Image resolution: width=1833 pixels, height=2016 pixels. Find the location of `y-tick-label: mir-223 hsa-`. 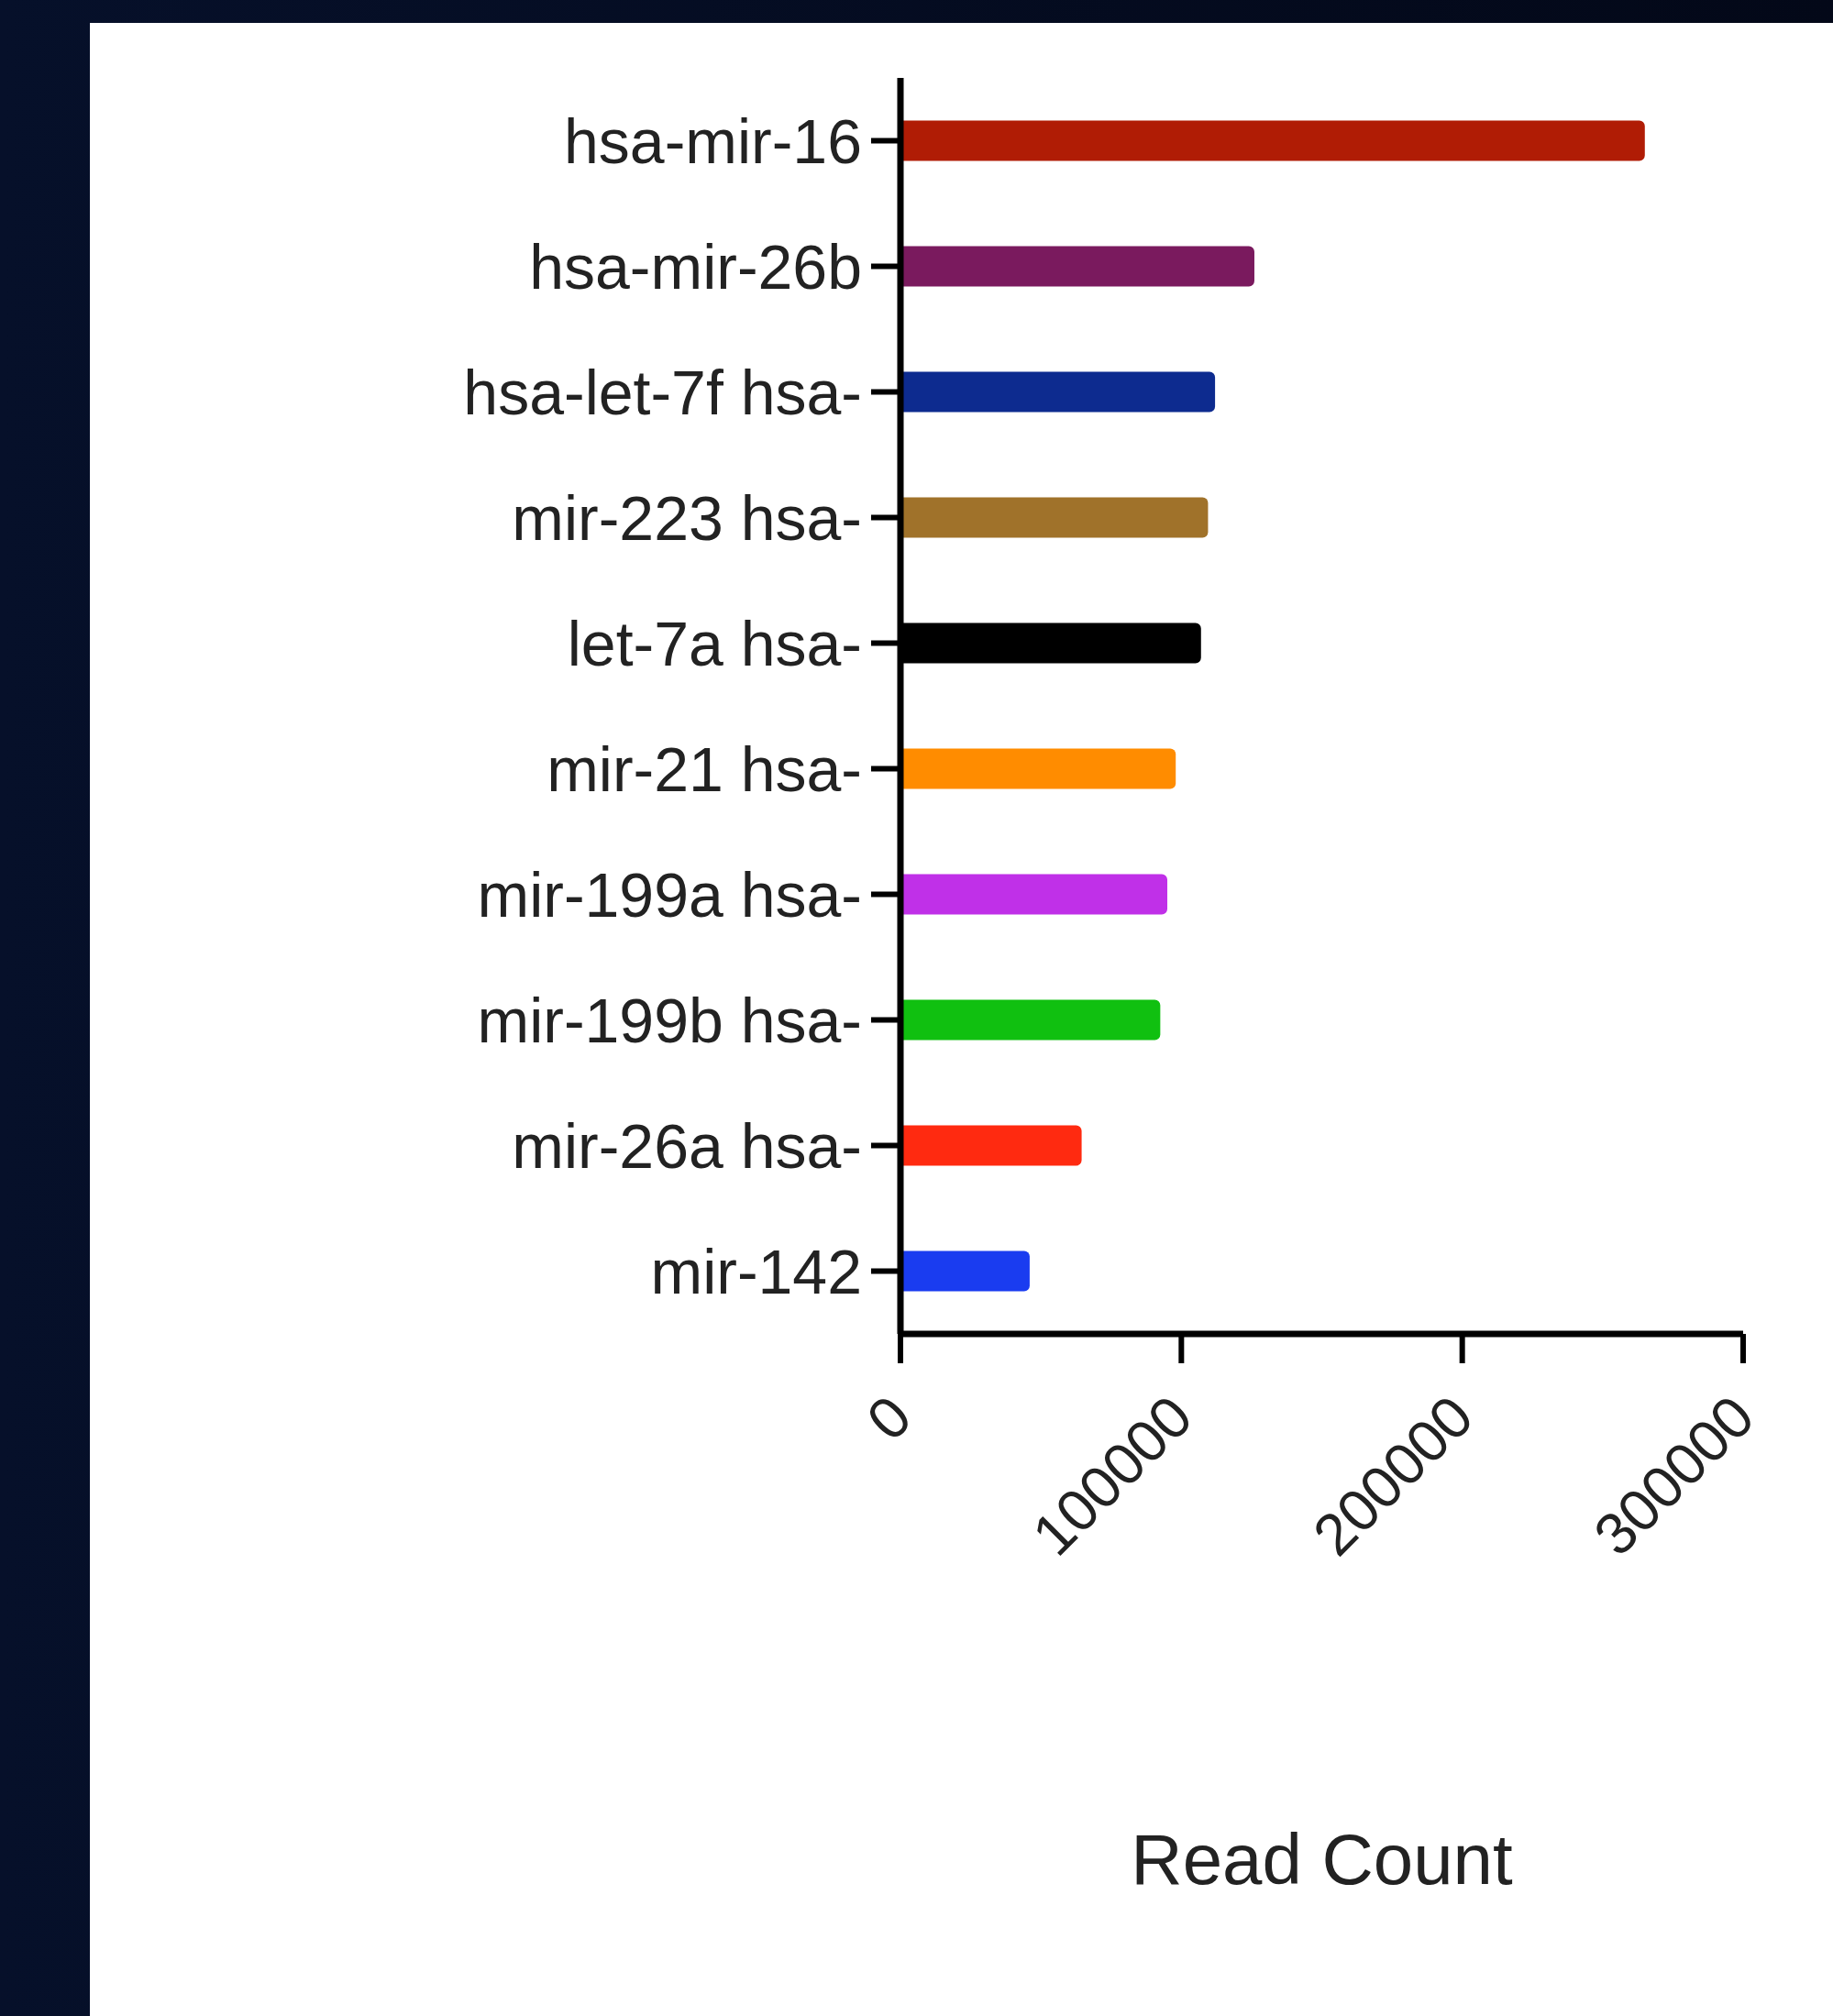

y-tick-label: mir-223 hsa- is located at coordinates (687, 517).